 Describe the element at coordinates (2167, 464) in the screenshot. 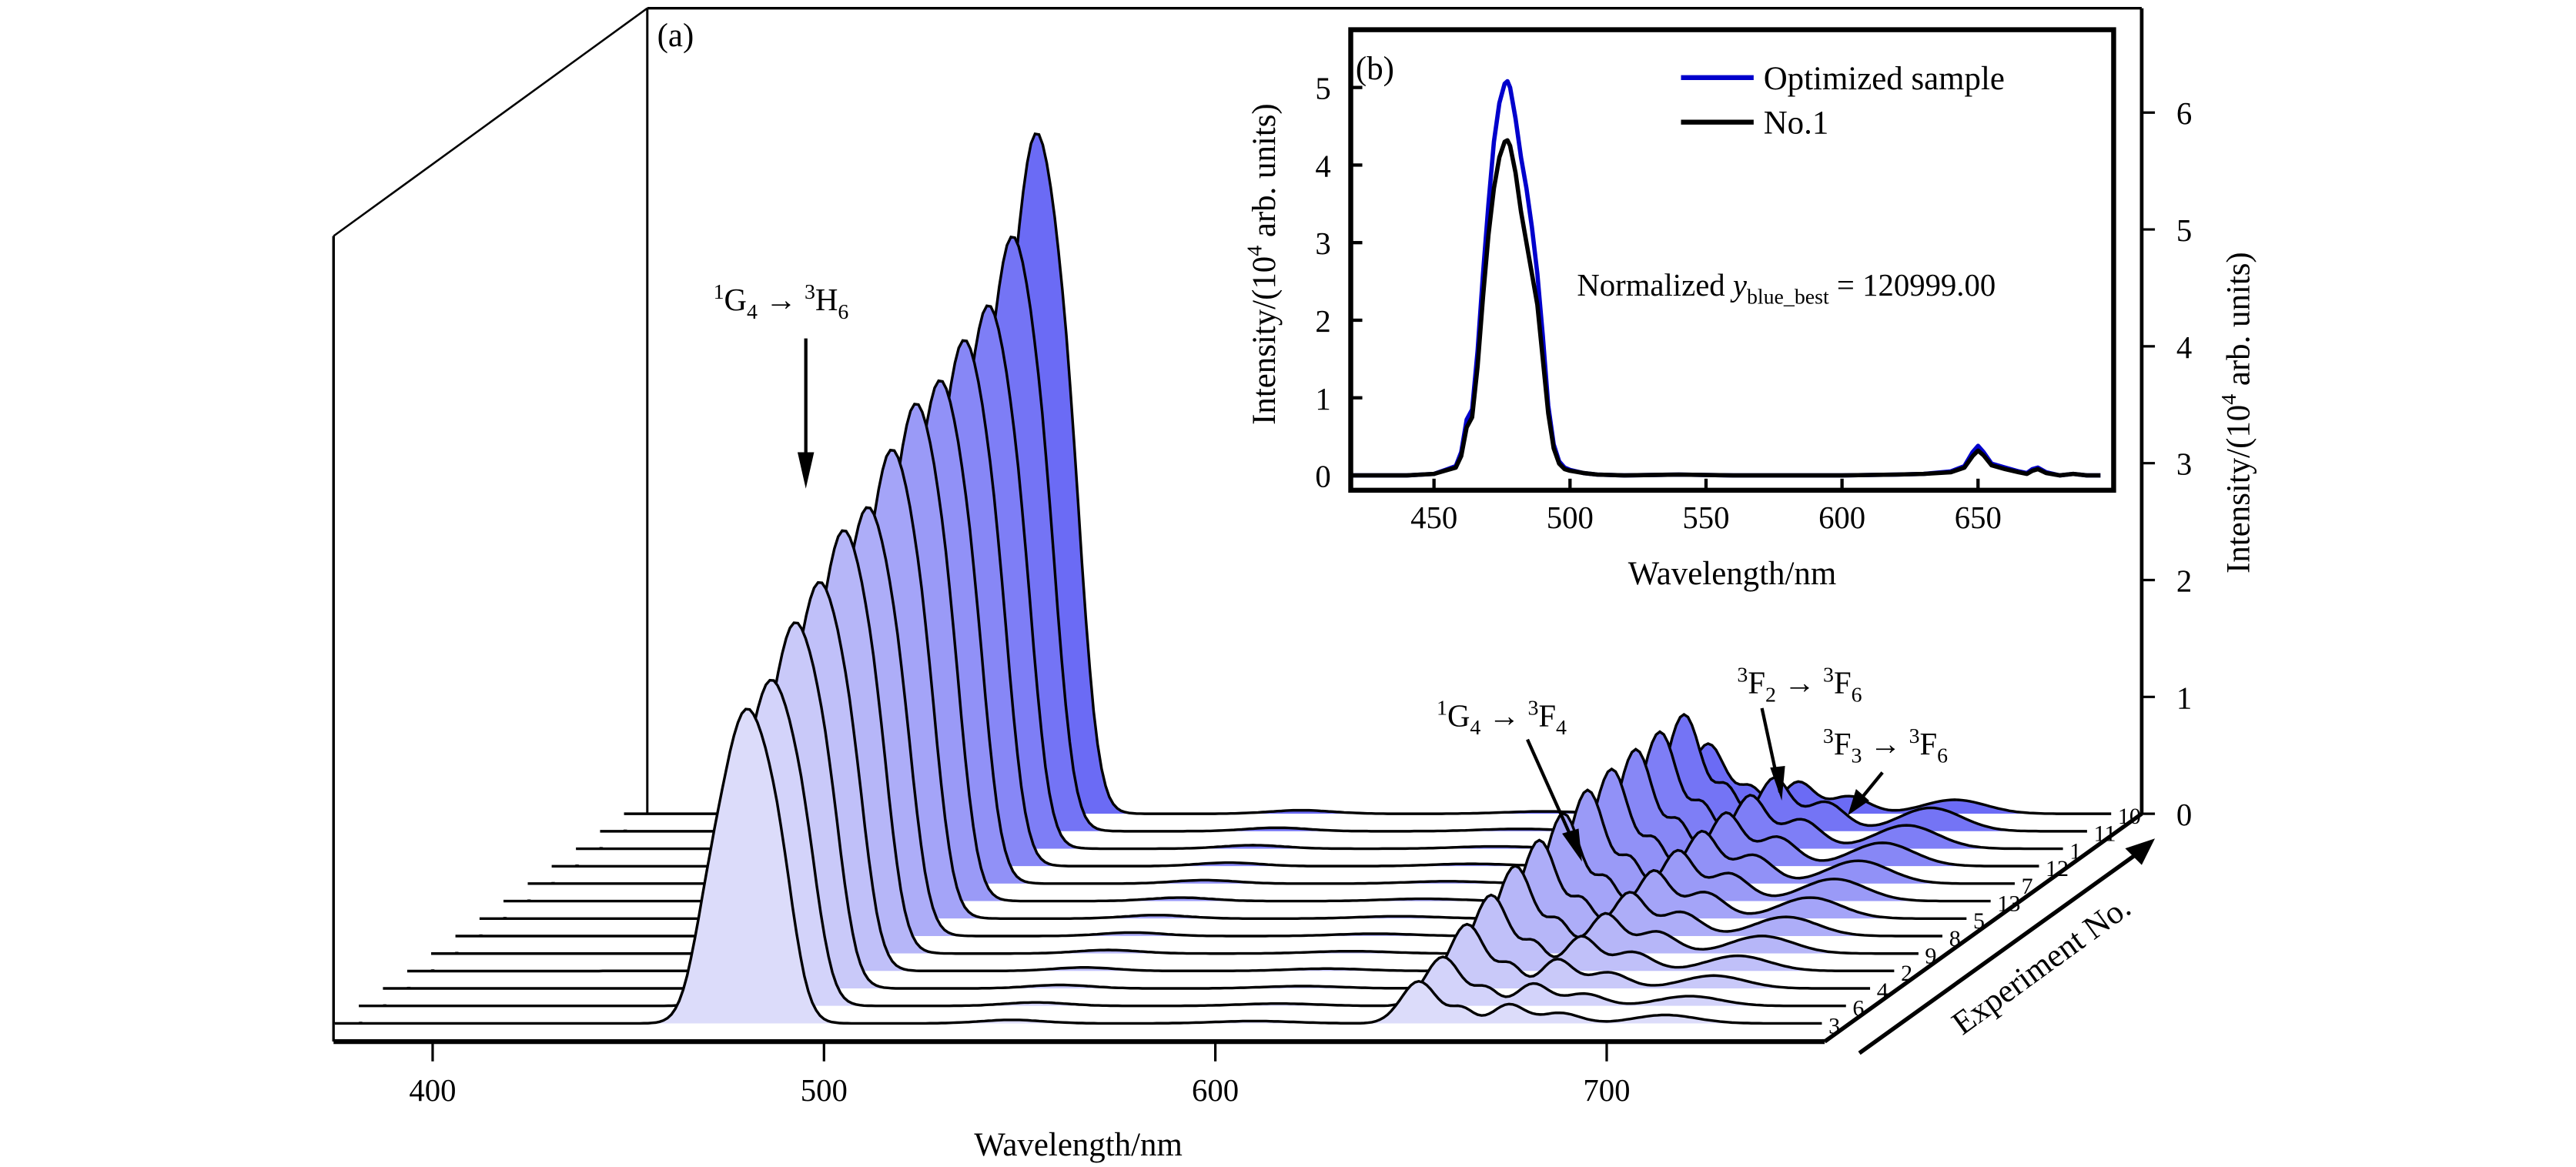

I see `y-axis-a: 0 1 2 3 4 5 6` at that location.